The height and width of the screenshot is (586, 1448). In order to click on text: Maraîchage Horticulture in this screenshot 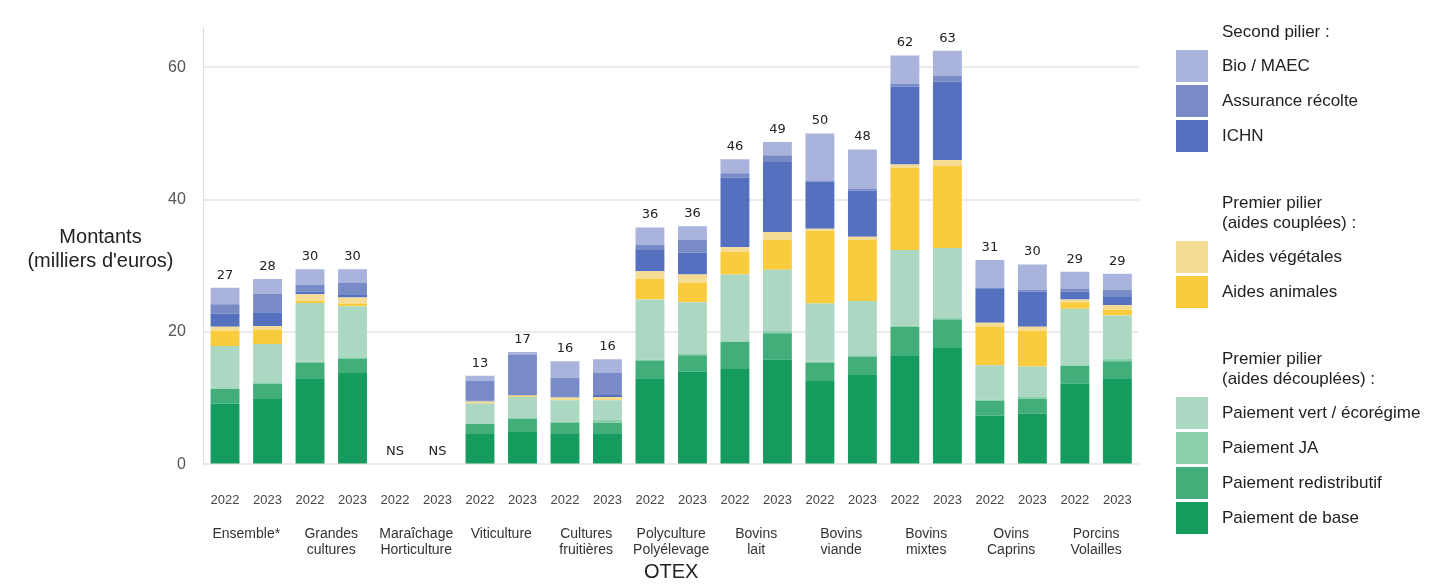, I will do `click(416, 540)`.